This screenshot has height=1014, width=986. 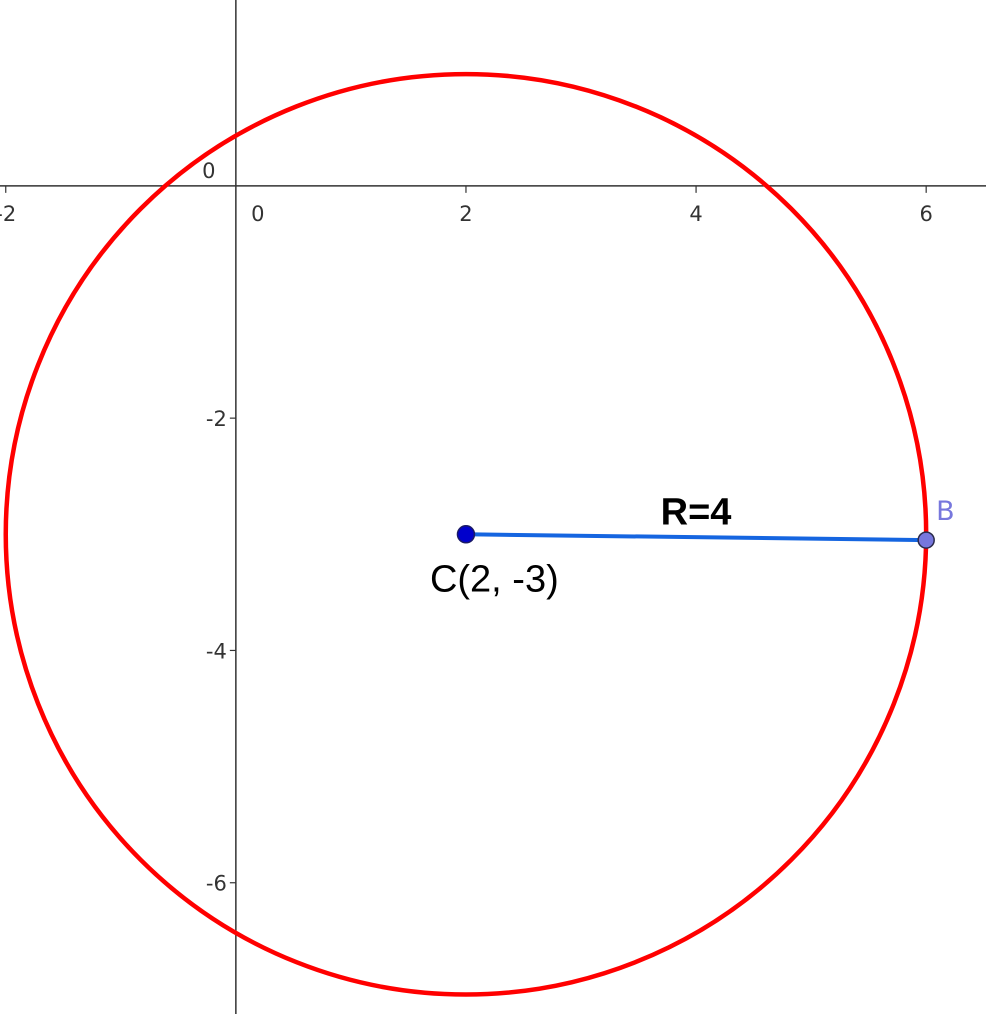 I want to click on y-tick-label: -6, so click(x=216, y=884).